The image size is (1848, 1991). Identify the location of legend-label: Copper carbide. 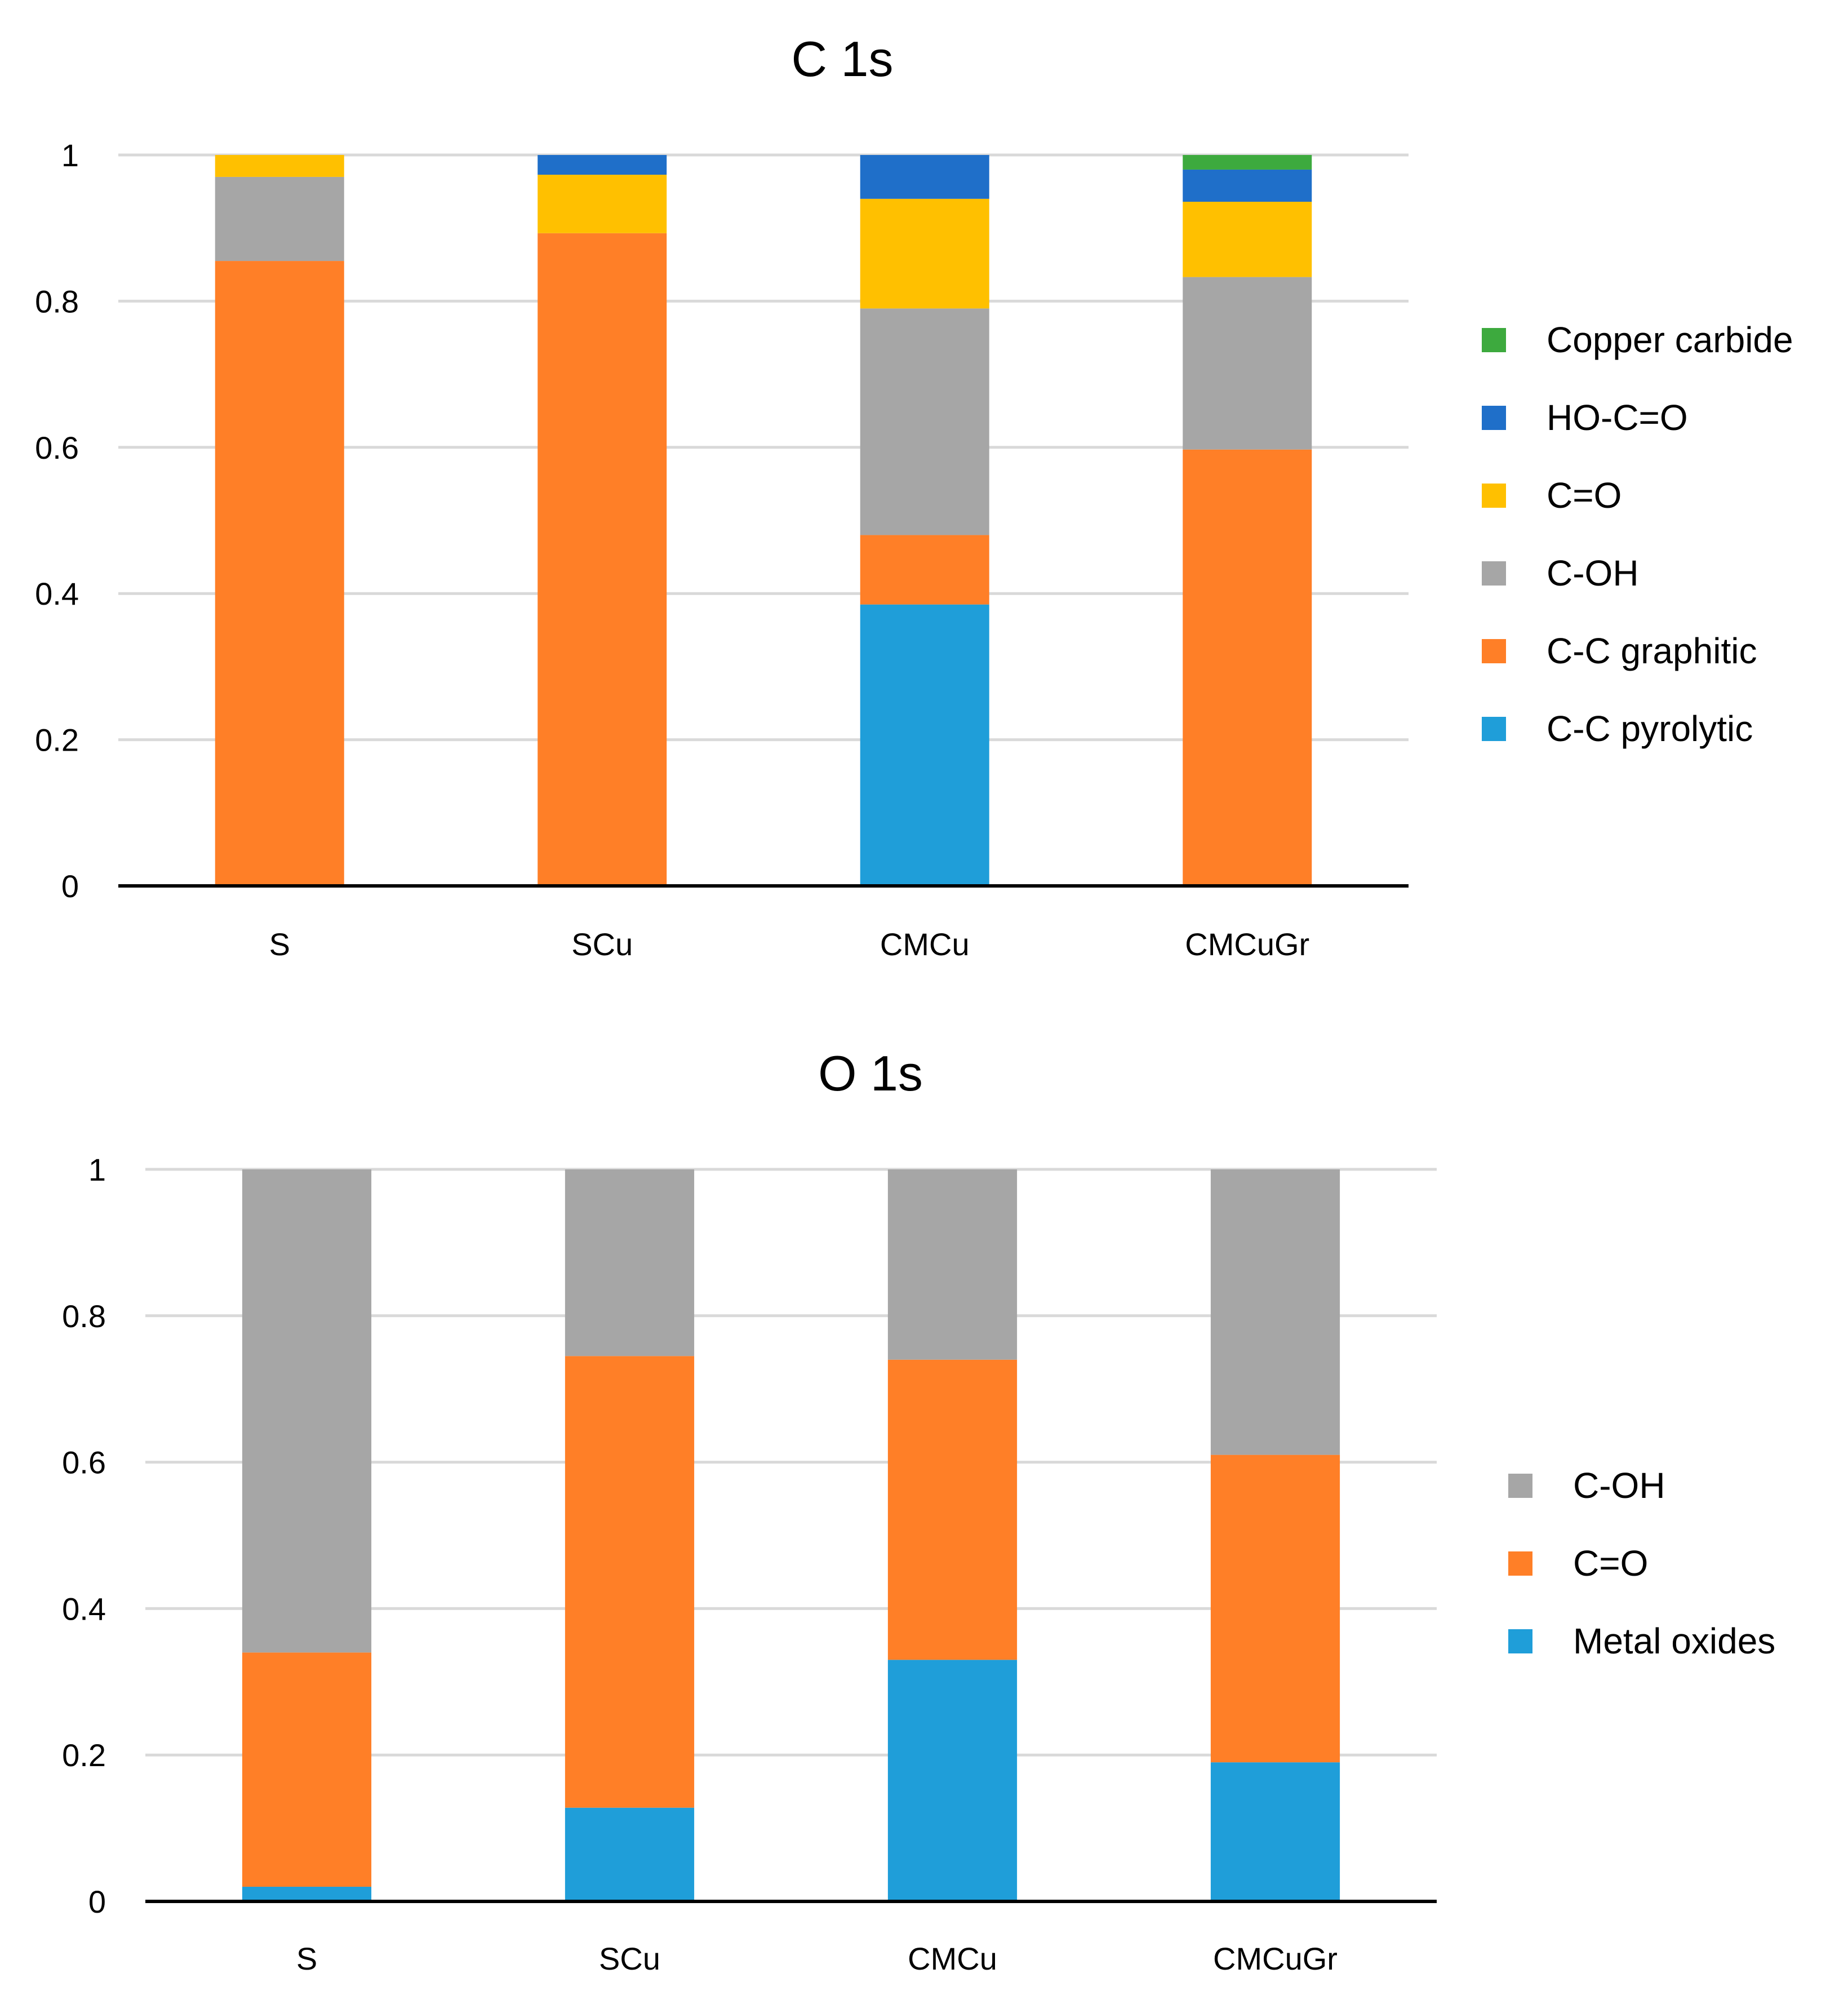
(1670, 340).